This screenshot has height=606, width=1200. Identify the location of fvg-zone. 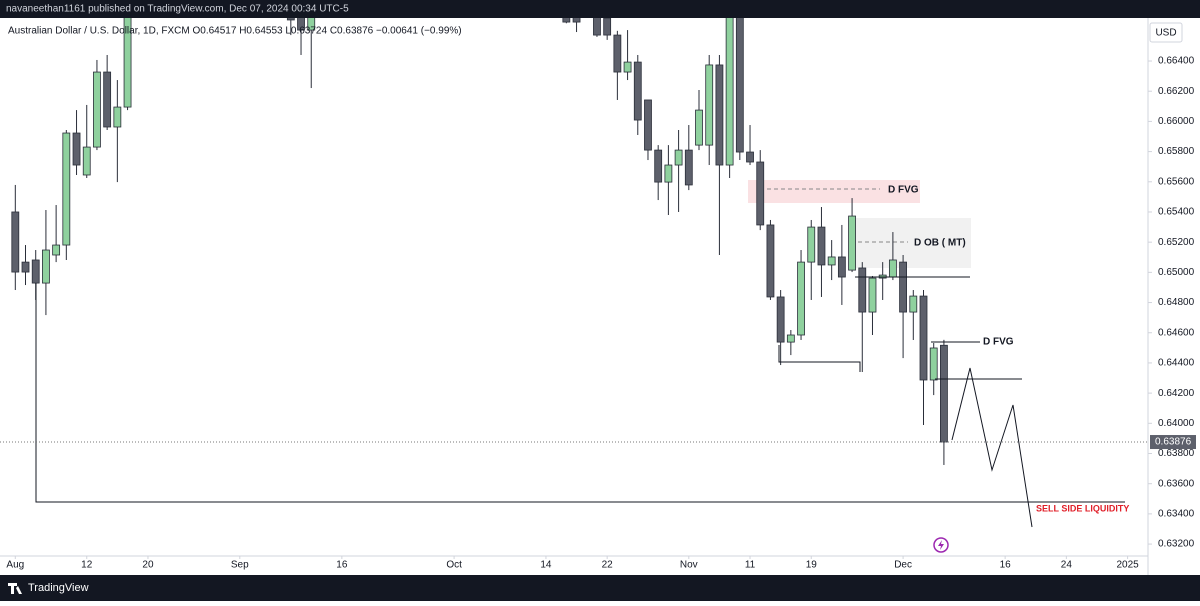
(834, 191).